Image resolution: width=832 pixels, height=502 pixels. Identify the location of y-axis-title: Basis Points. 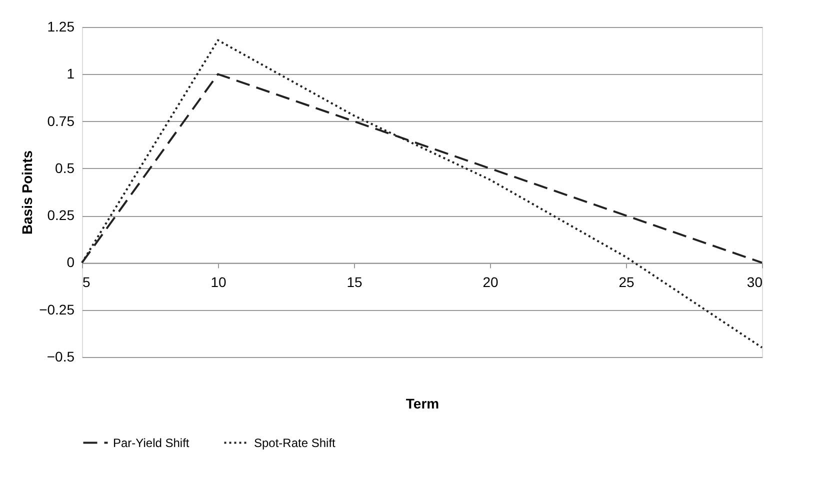
(27, 192).